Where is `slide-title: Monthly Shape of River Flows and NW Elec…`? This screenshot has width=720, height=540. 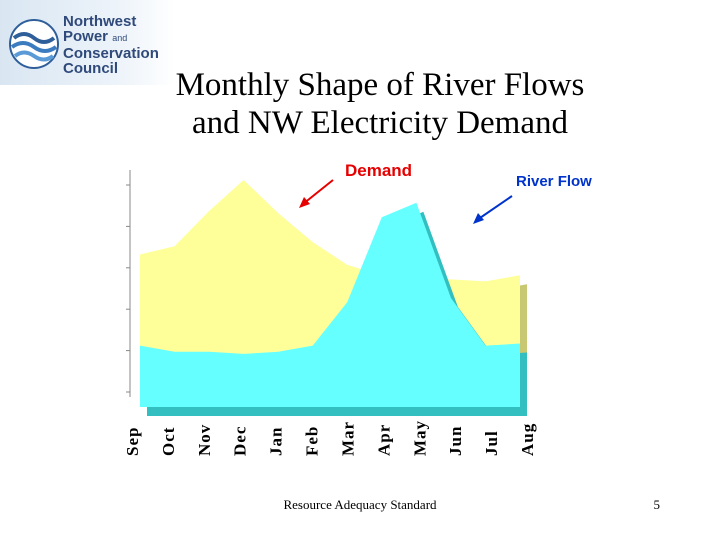 slide-title: Monthly Shape of River Flows and NW Elec… is located at coordinates (380, 104).